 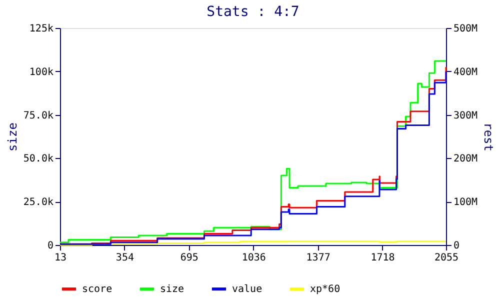 What do you see at coordinates (466, 29) in the screenshot?
I see `y2-tick-label: 500M` at bounding box center [466, 29].